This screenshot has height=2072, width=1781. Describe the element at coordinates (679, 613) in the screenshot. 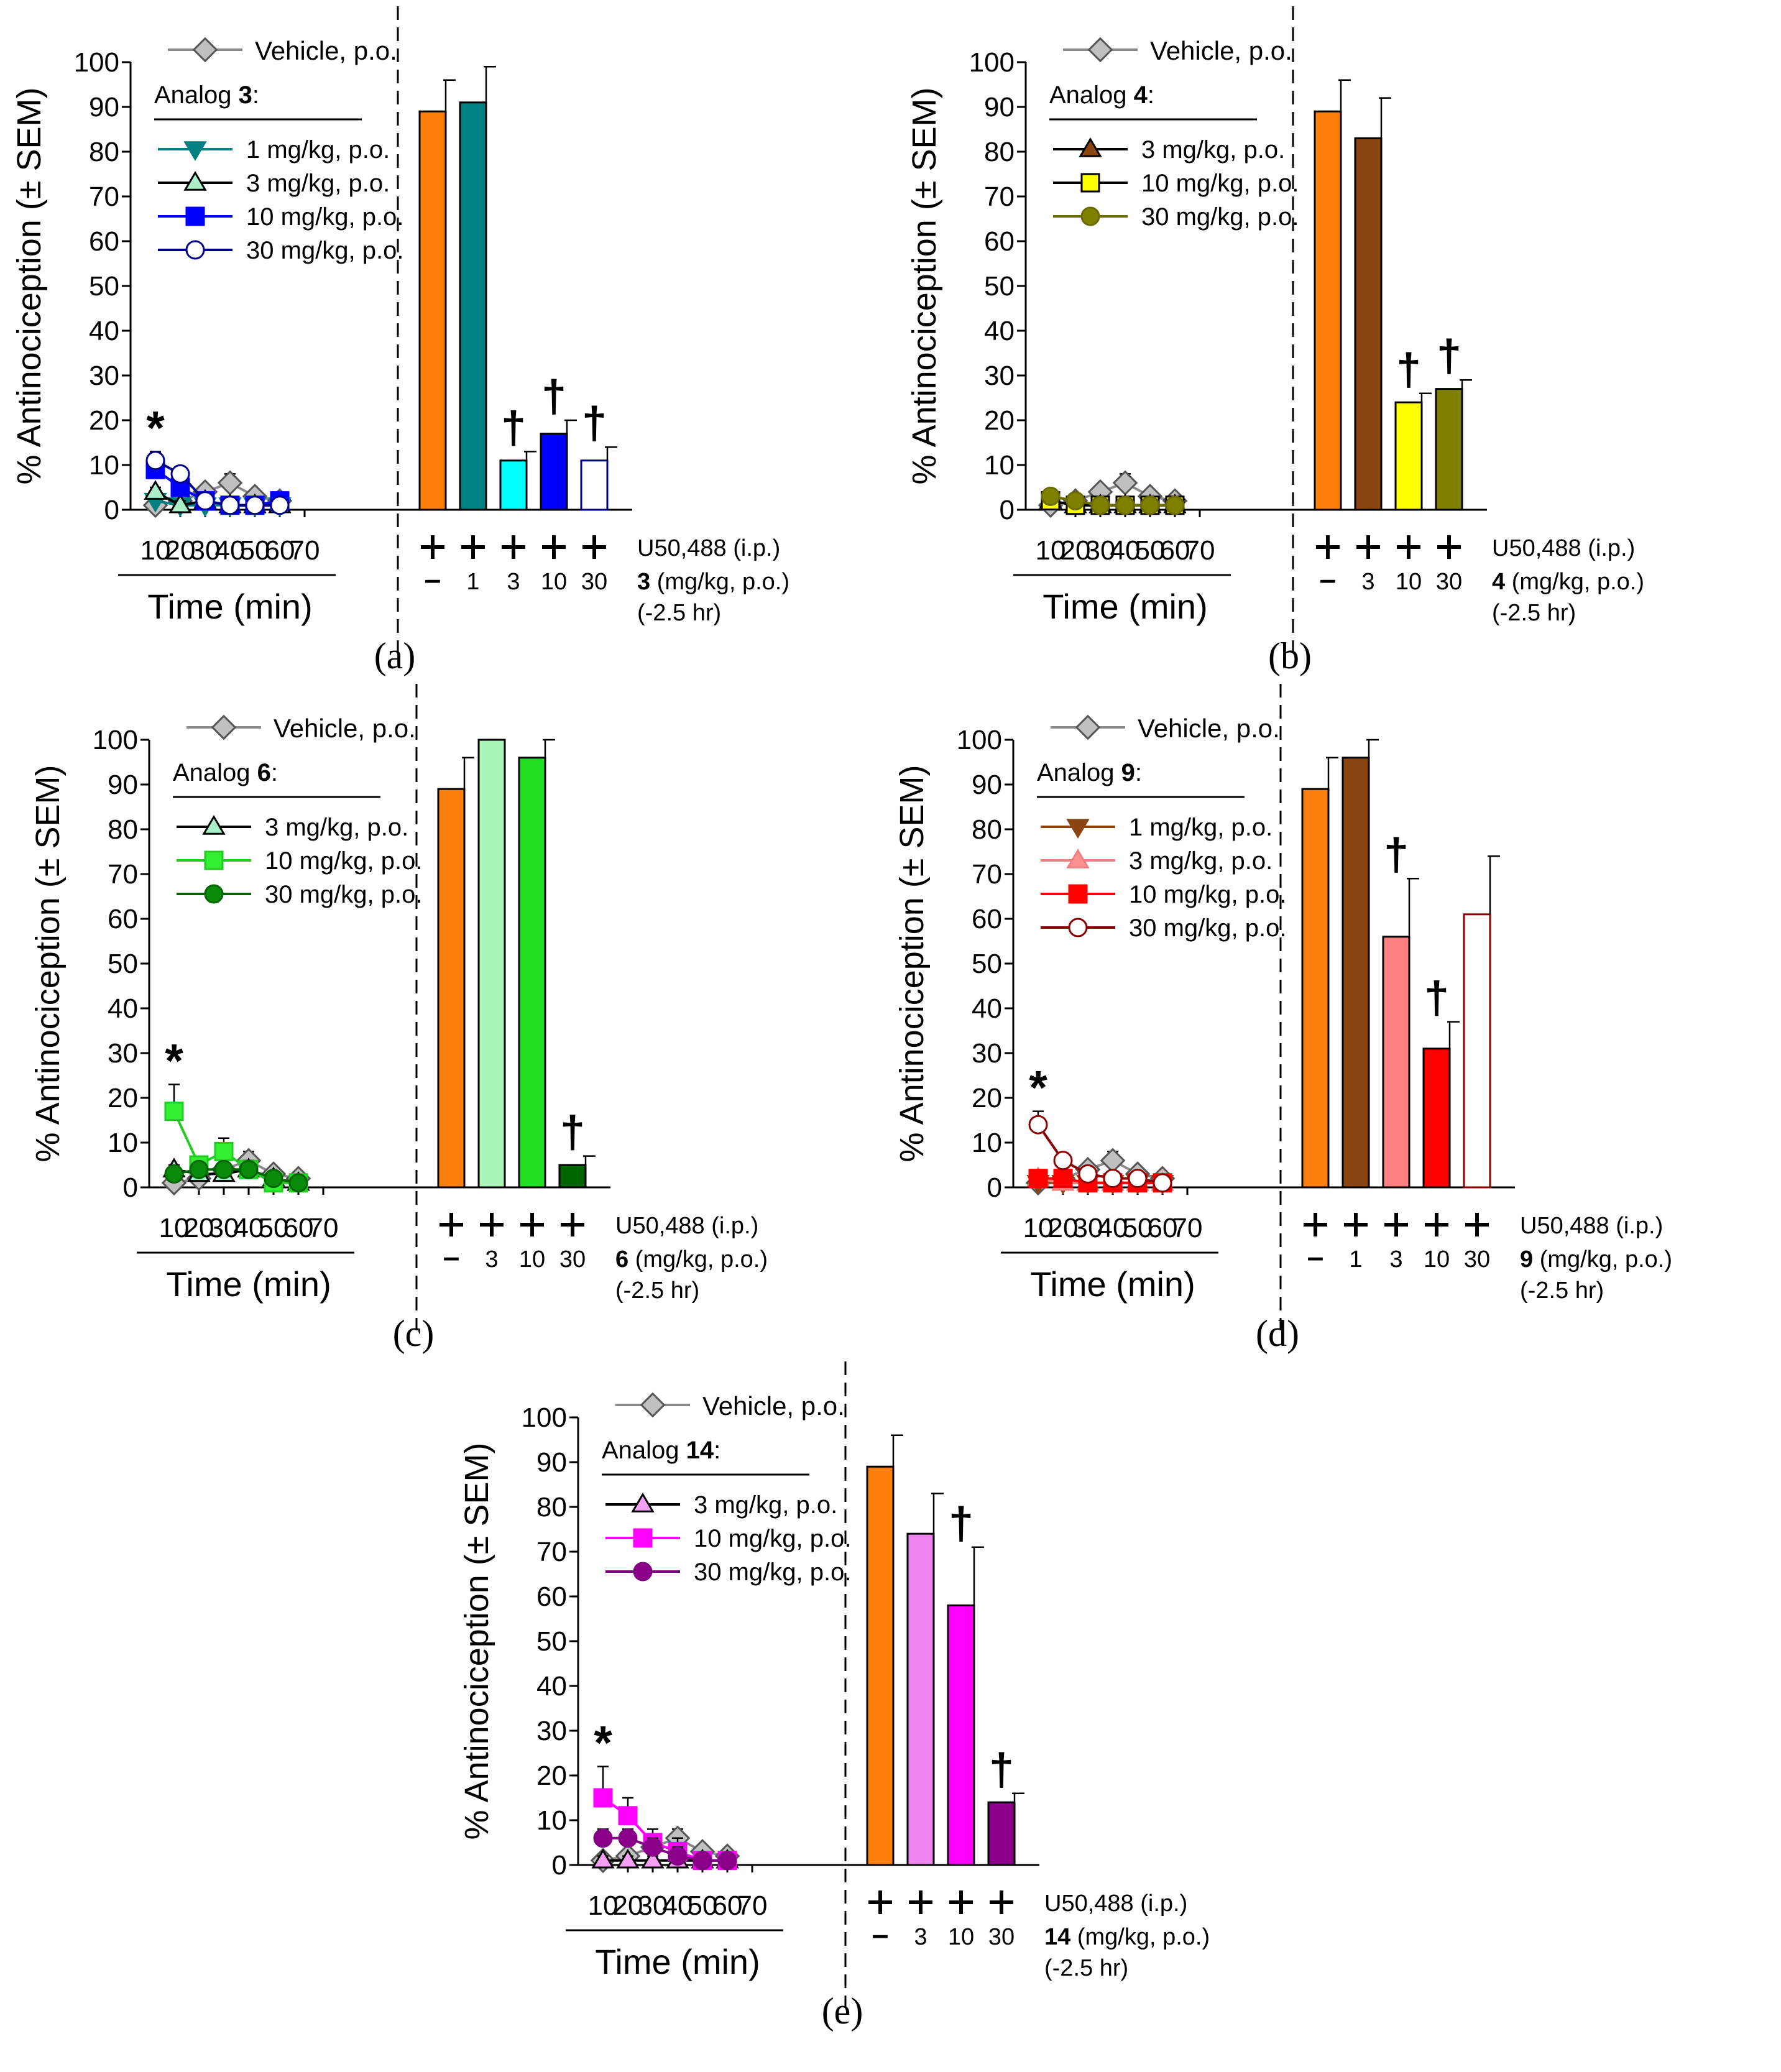

I see `pretreatment-label: (-2.5 hr)` at that location.